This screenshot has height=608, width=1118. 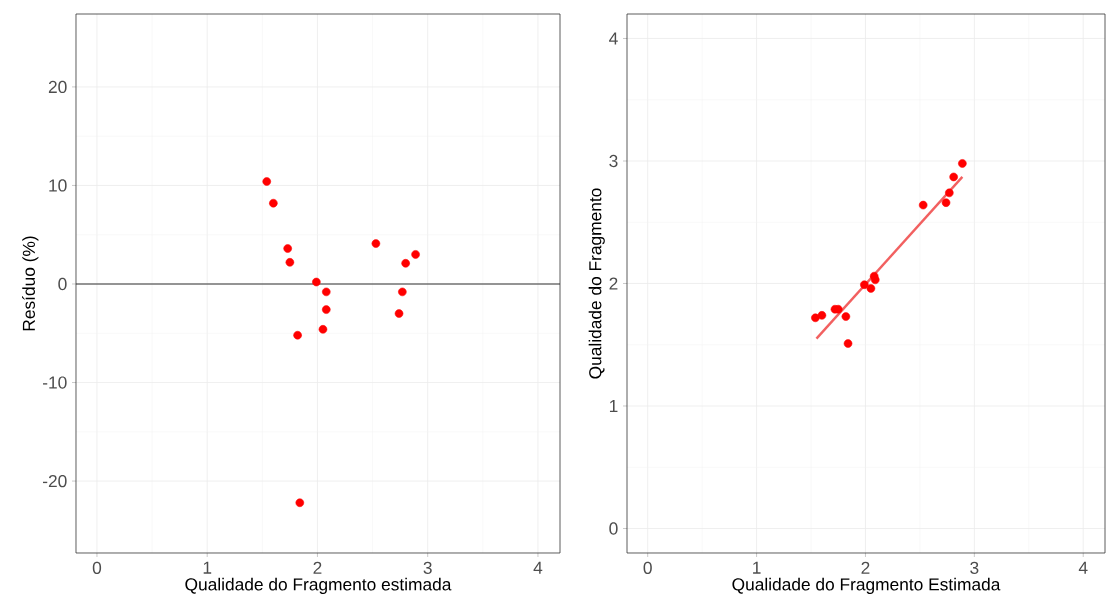 What do you see at coordinates (55, 481) in the screenshot?
I see `y-tick-label: -20` at bounding box center [55, 481].